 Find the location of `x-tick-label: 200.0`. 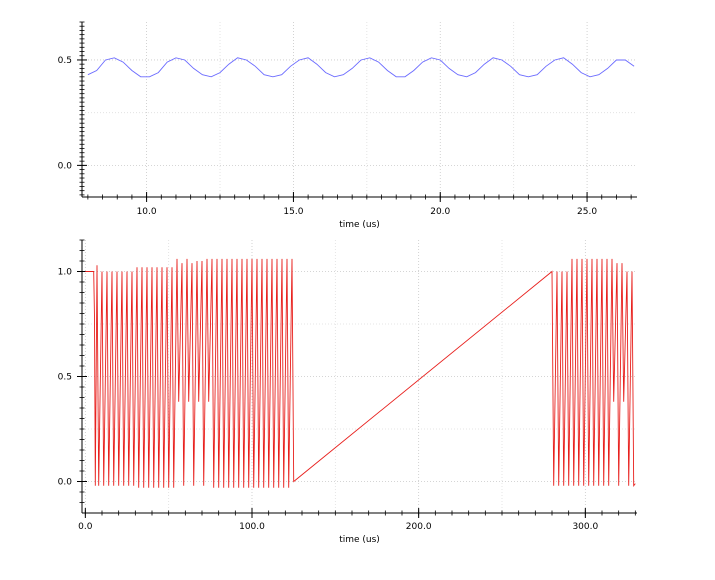

x-tick-label: 200.0 is located at coordinates (419, 527).